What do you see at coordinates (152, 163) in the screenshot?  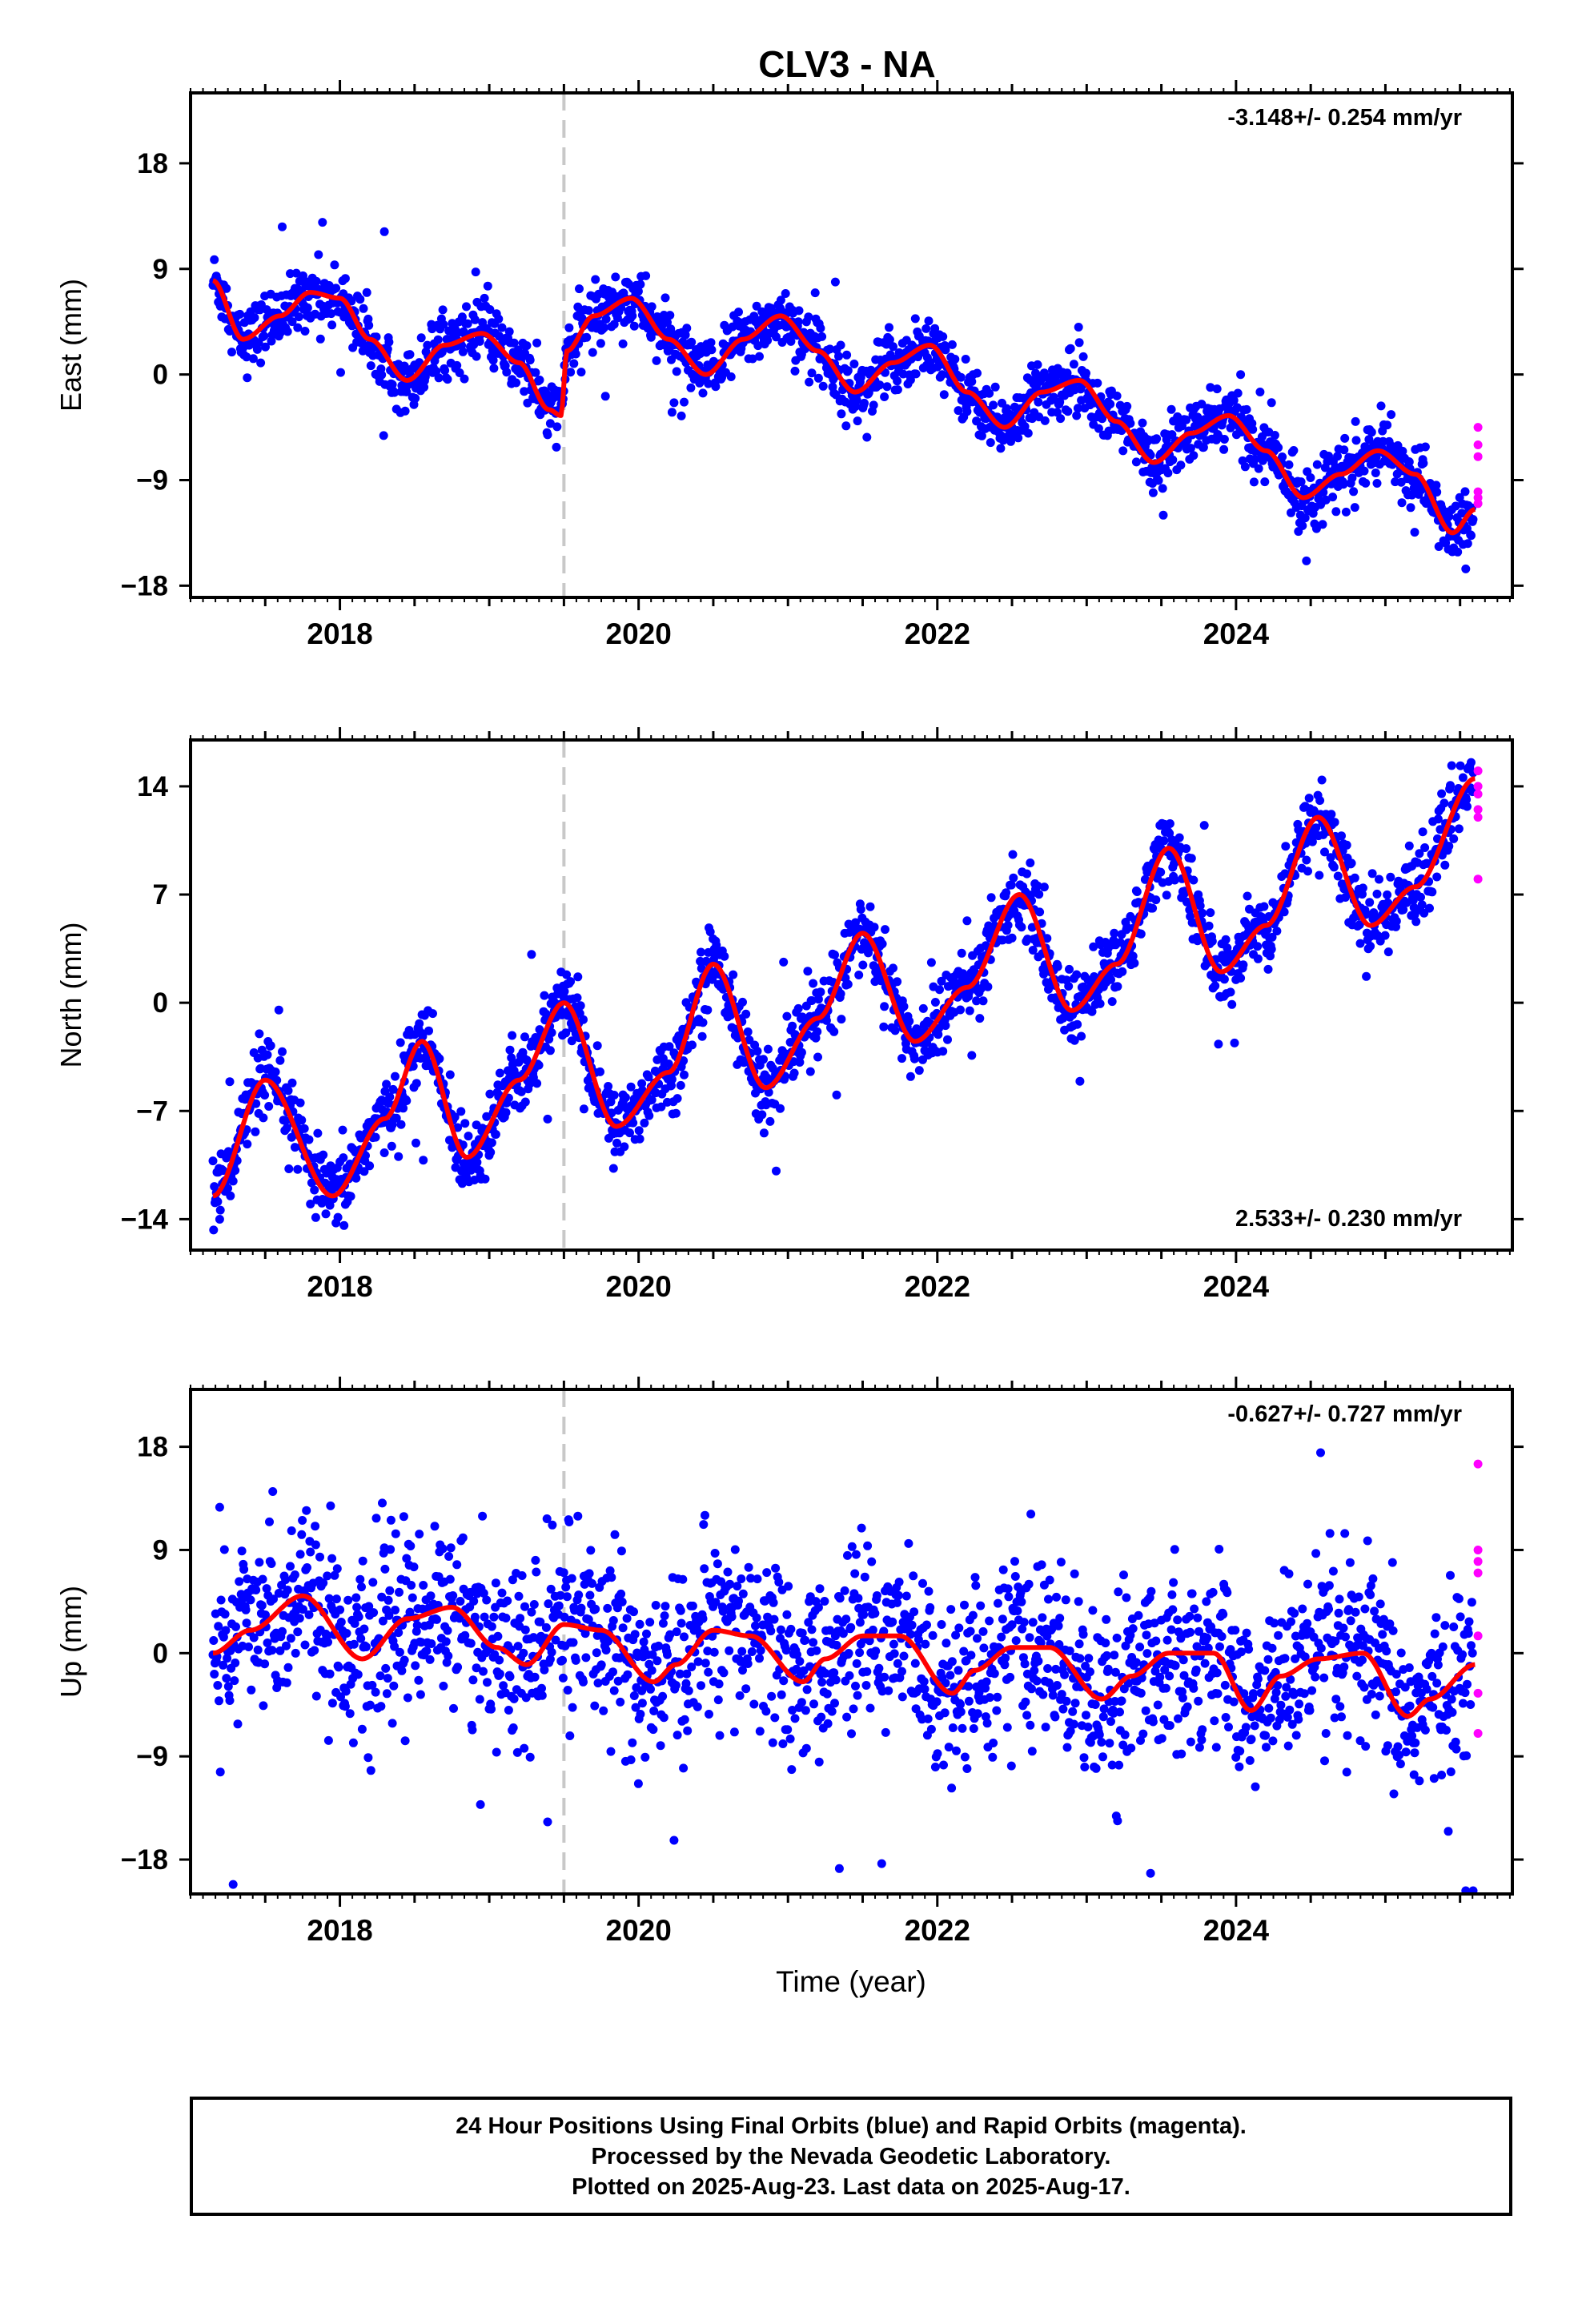 I see `y-tick-label: 18` at bounding box center [152, 163].